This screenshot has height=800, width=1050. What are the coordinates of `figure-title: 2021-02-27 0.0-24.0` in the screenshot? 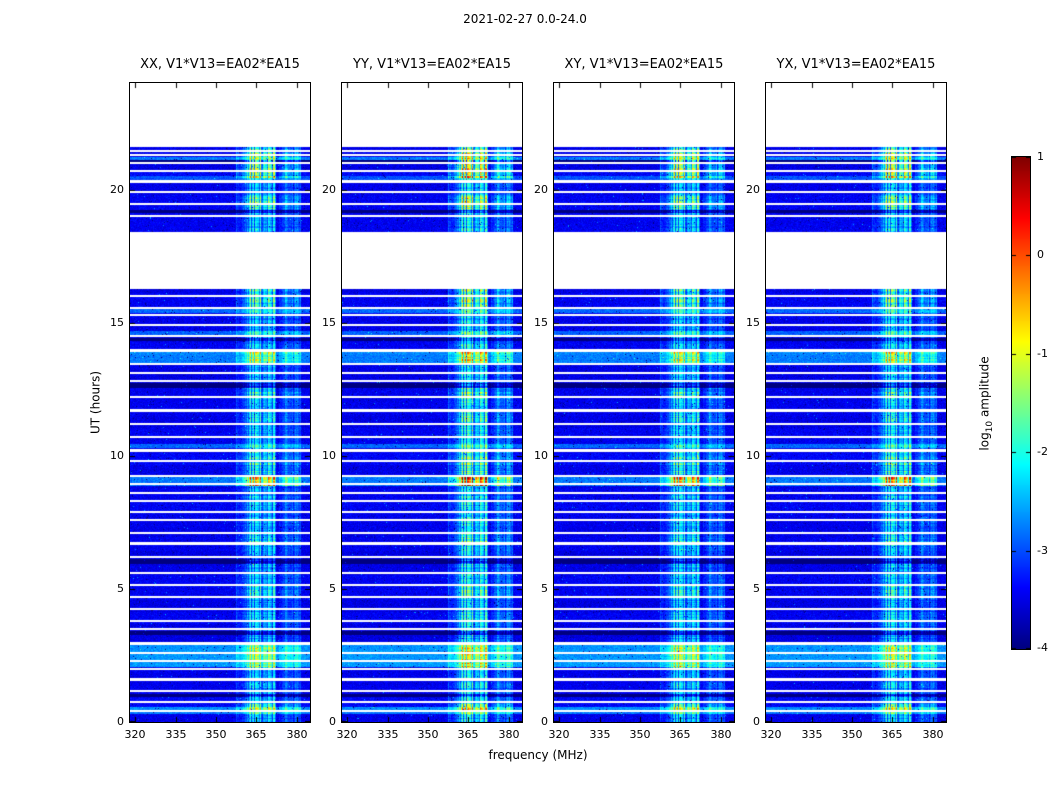 It's located at (525, 19).